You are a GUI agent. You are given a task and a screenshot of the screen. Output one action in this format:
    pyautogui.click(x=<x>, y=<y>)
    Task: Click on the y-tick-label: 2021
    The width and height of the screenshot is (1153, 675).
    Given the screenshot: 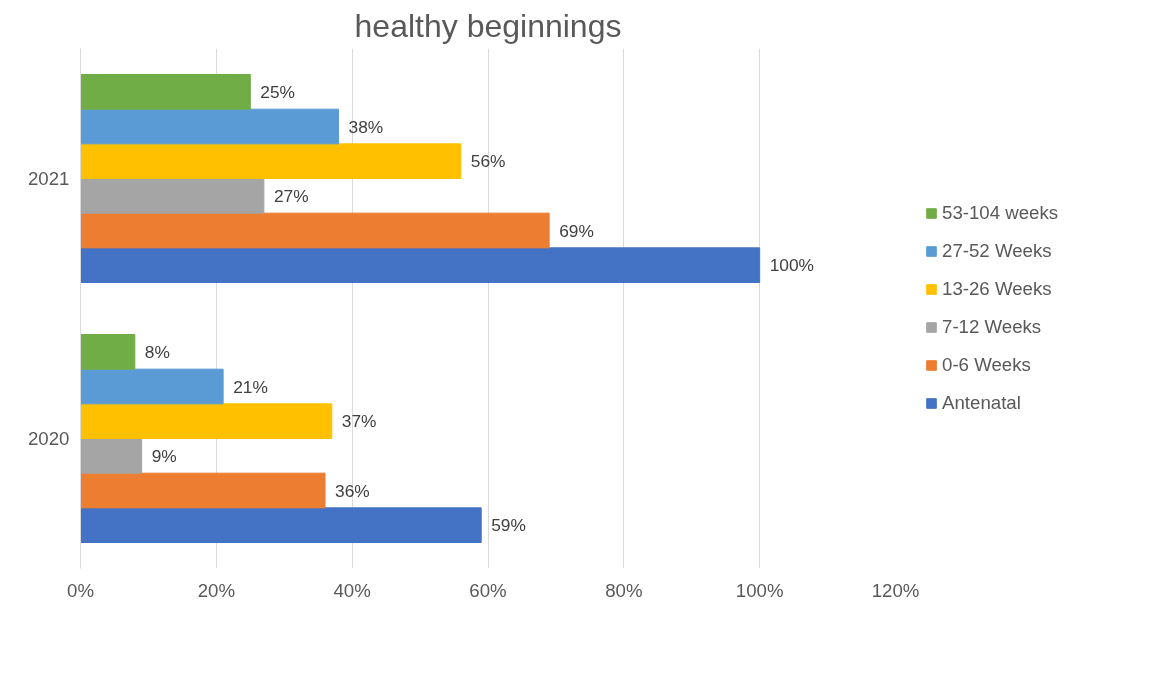 What is the action you would take?
    pyautogui.click(x=49, y=178)
    